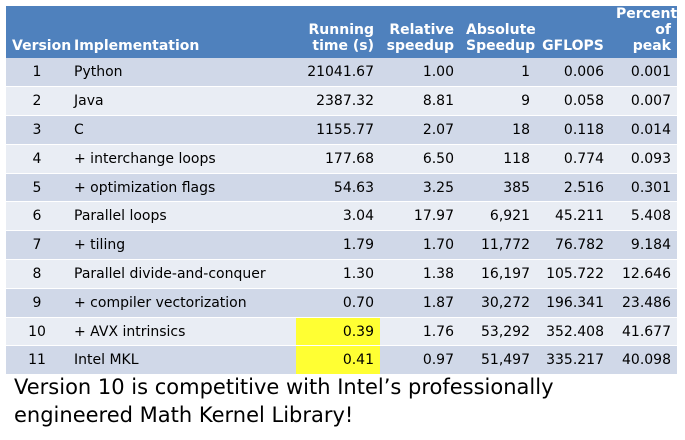  I want to click on cell-version: 7, so click(37, 245).